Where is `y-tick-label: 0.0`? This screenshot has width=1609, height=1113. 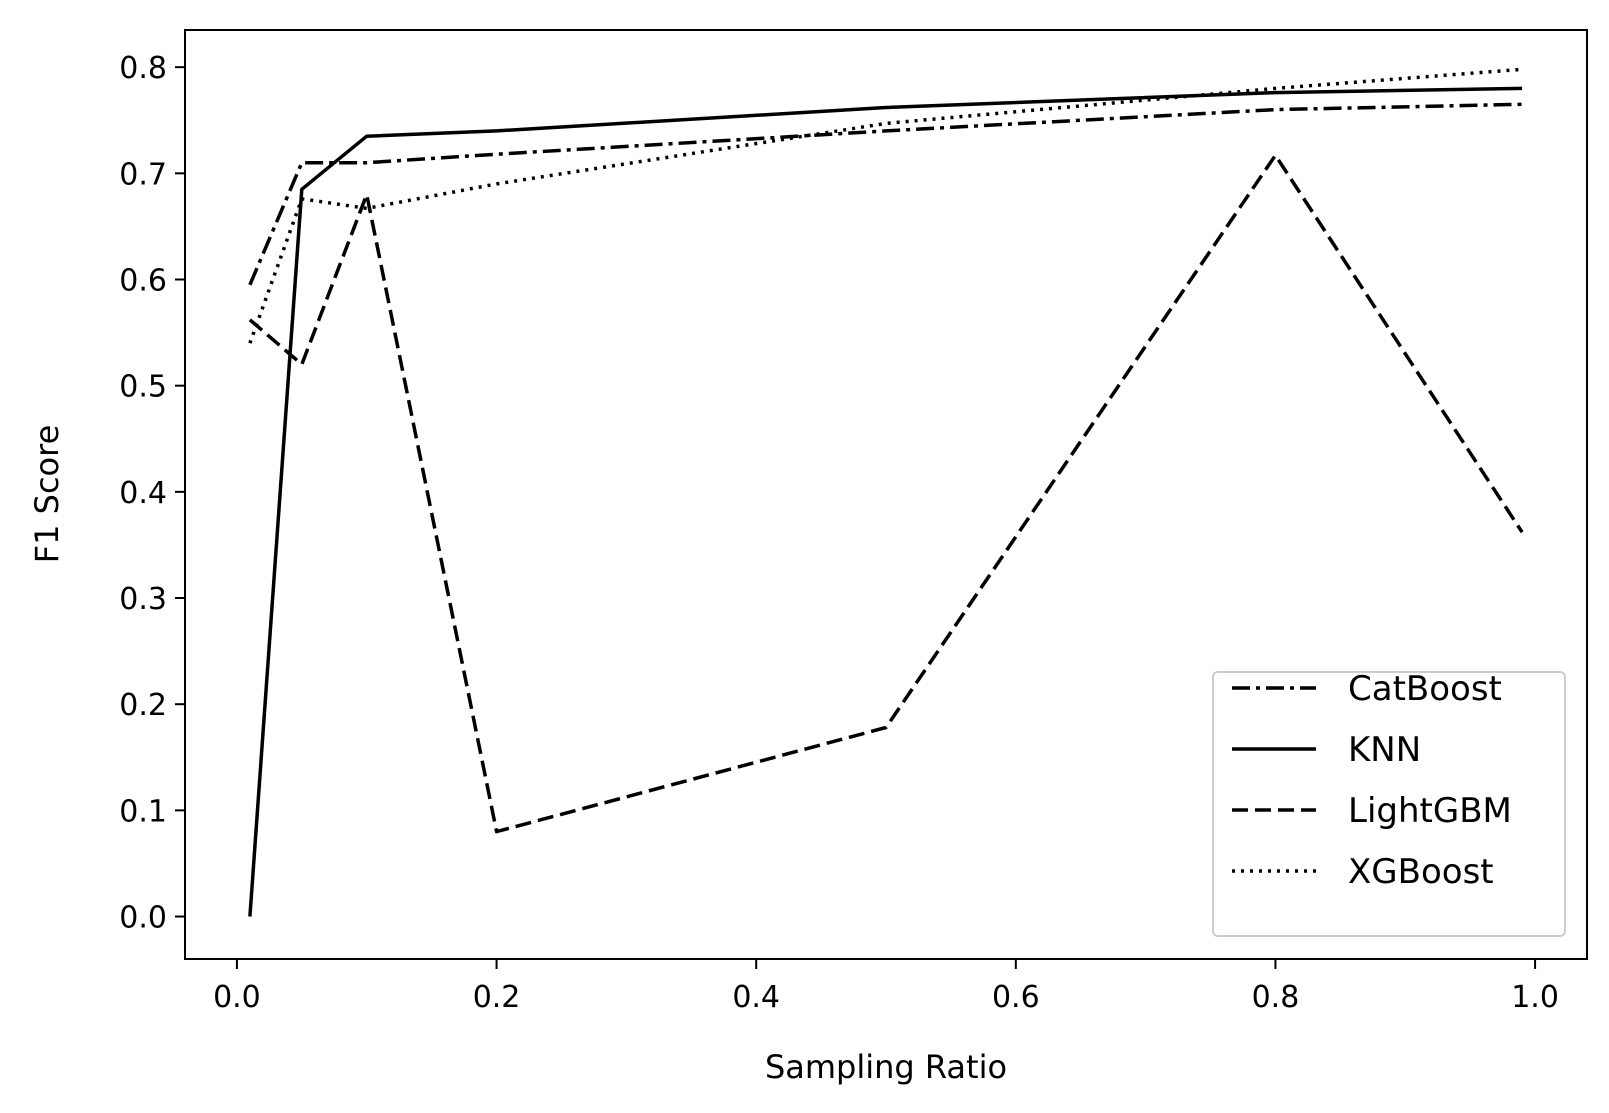
y-tick-label: 0.0 is located at coordinates (143, 918).